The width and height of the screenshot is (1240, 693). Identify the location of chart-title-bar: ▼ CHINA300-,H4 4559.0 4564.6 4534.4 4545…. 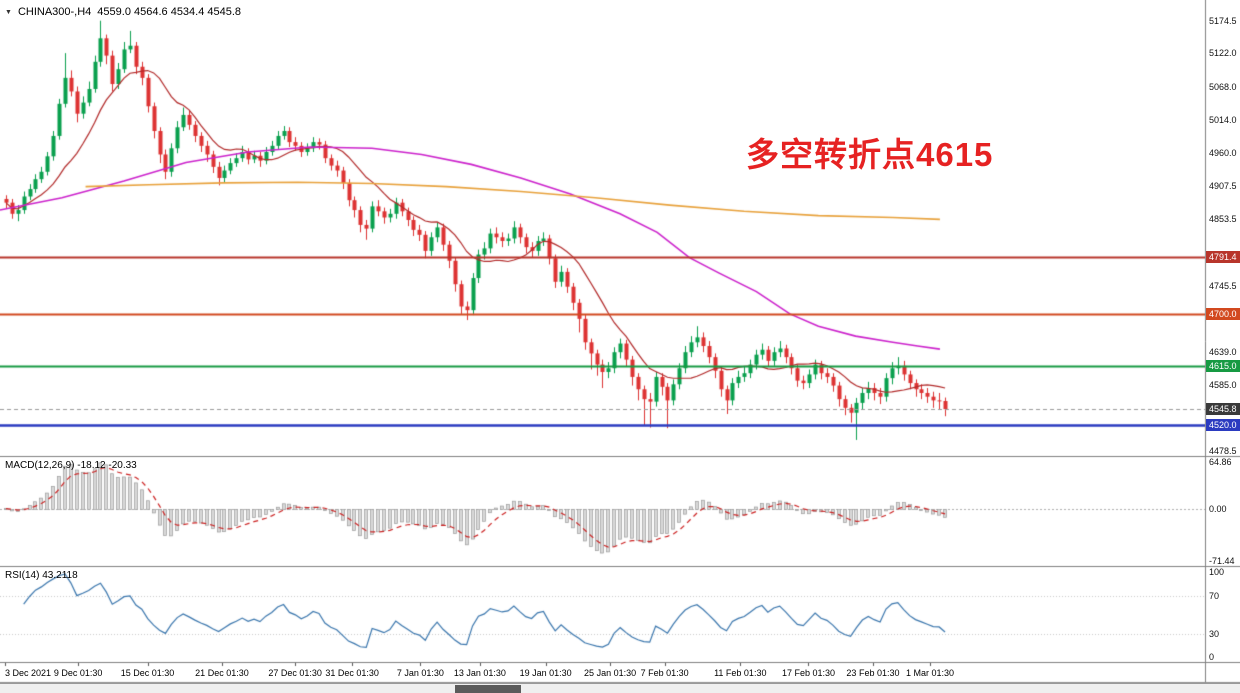
(123, 12).